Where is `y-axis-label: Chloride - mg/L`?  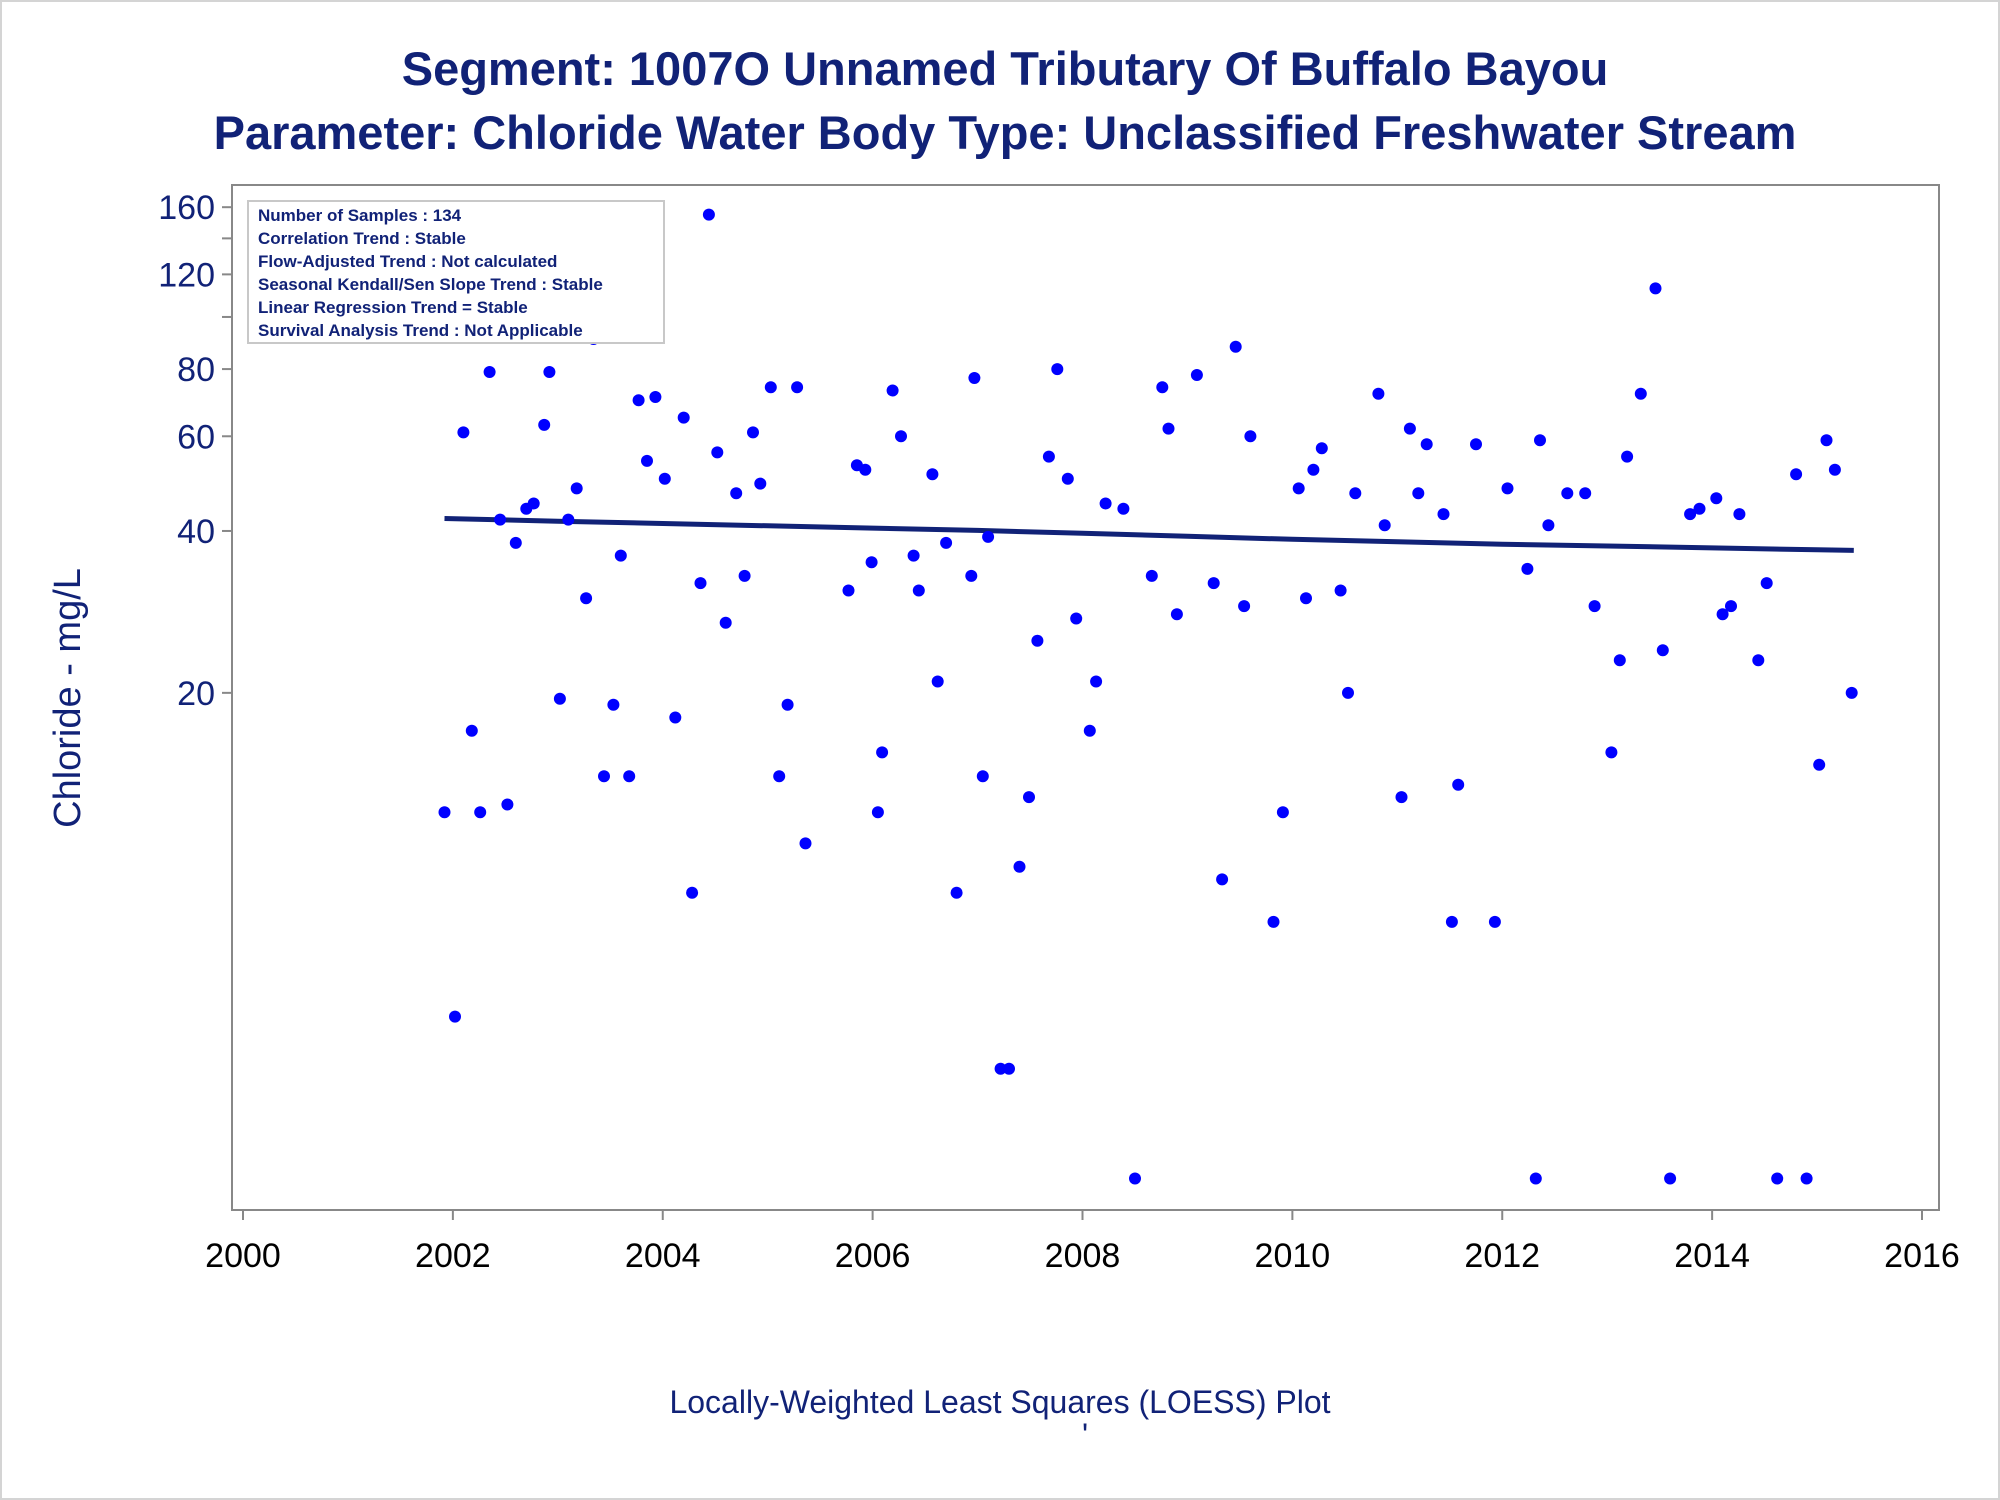 y-axis-label: Chloride - mg/L is located at coordinates (68, 698).